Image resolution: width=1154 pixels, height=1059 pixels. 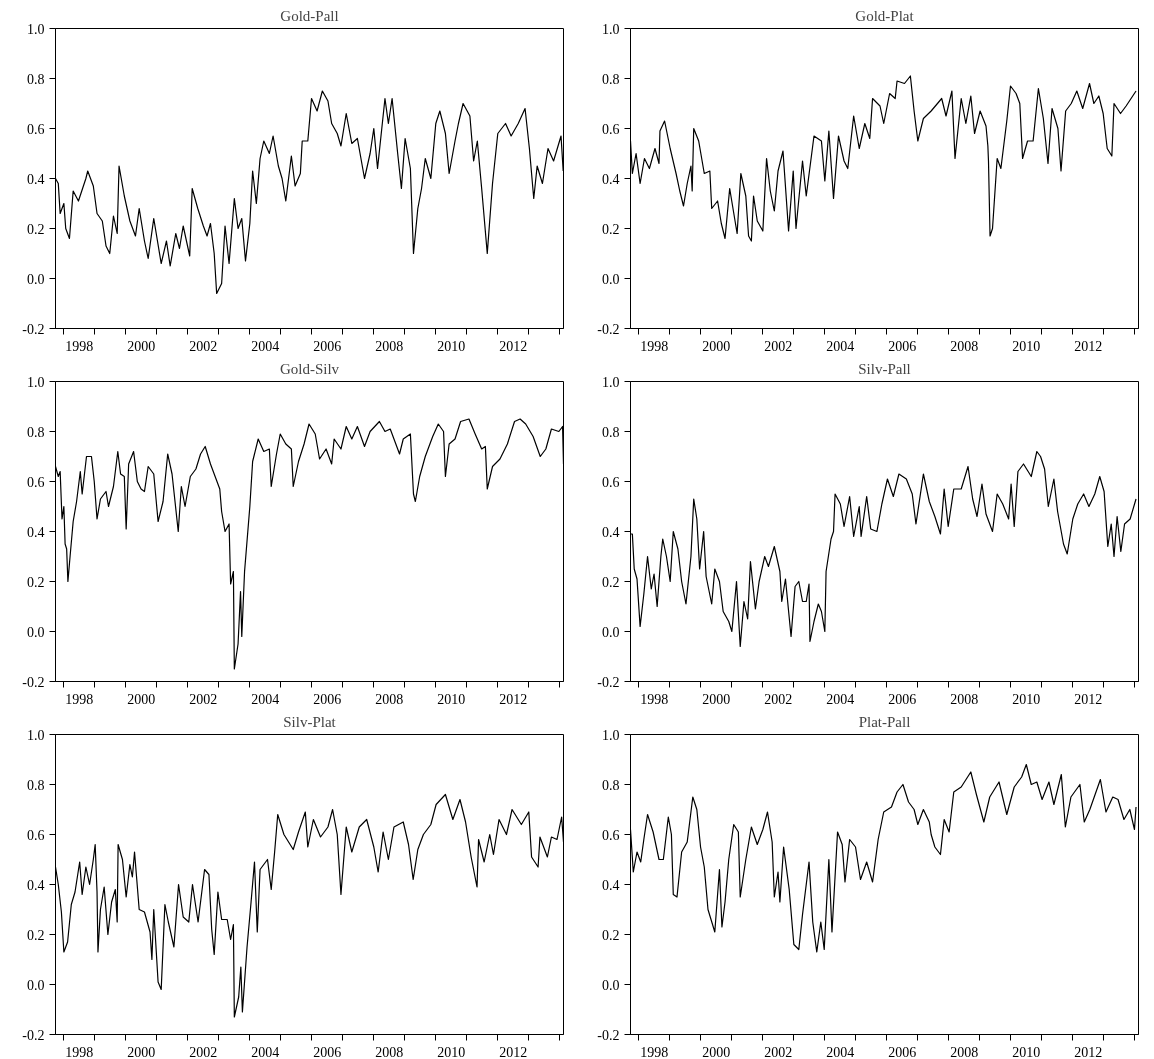 I want to click on chart-title: Silv-Plat, so click(x=310, y=721).